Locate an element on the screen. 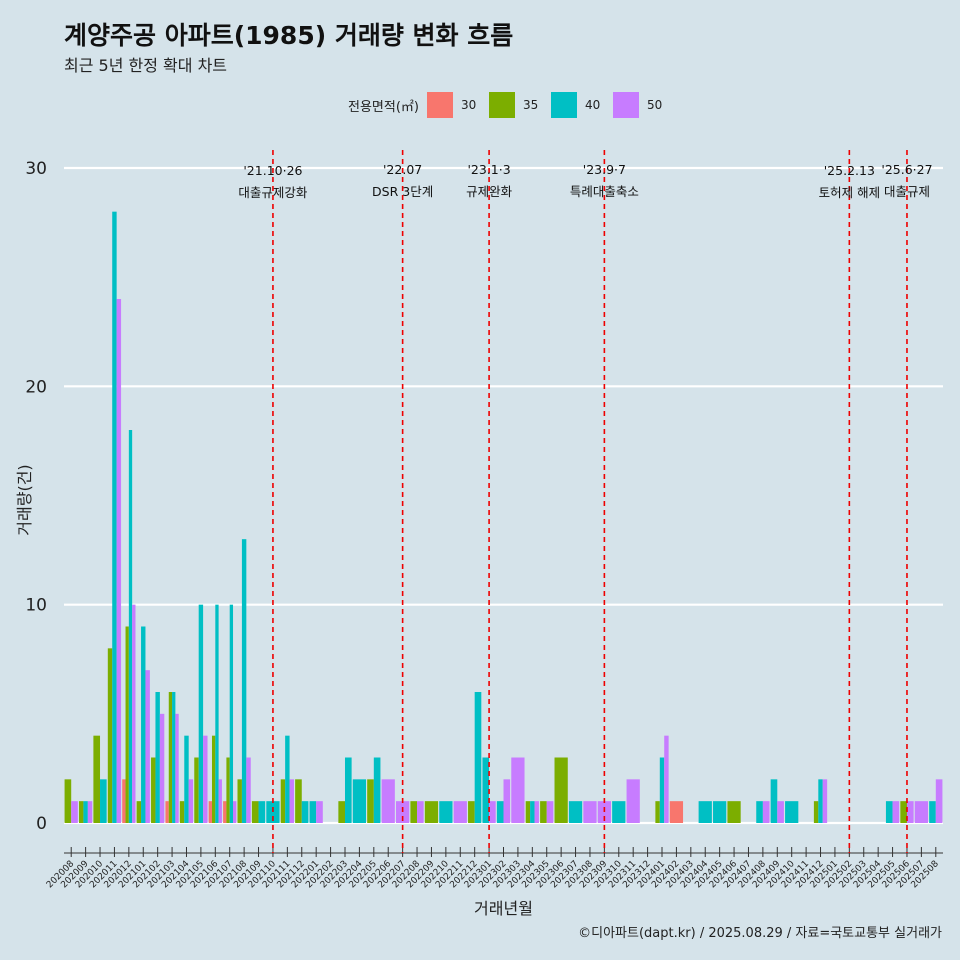 This screenshot has width=960, height=960. y-tick-label: 20 is located at coordinates (36, 387).